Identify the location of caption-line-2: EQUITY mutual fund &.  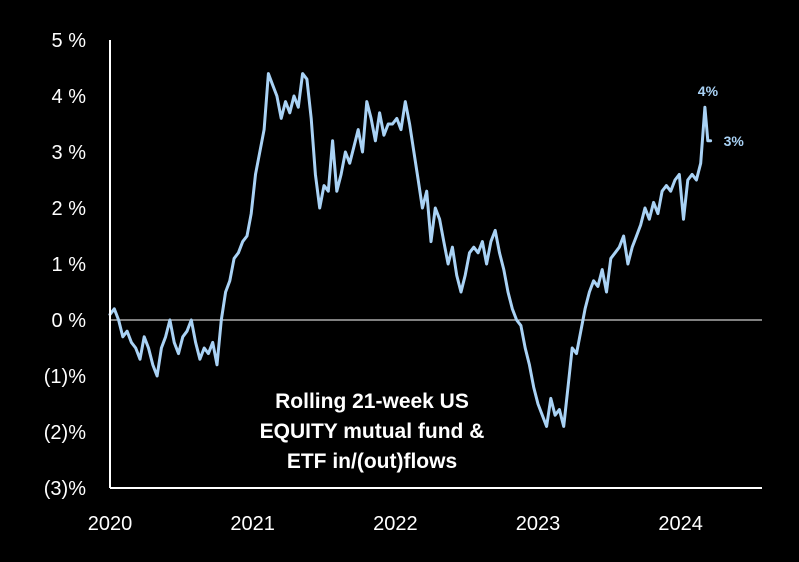
(372, 431).